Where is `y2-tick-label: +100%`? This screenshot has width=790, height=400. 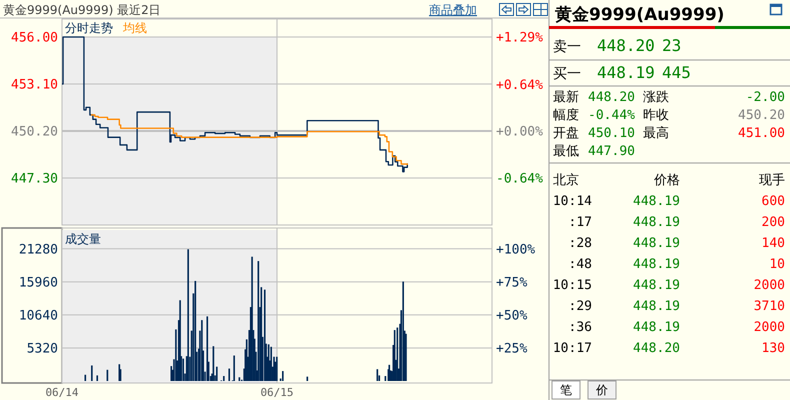
y2-tick-label: +100% is located at coordinates (516, 250).